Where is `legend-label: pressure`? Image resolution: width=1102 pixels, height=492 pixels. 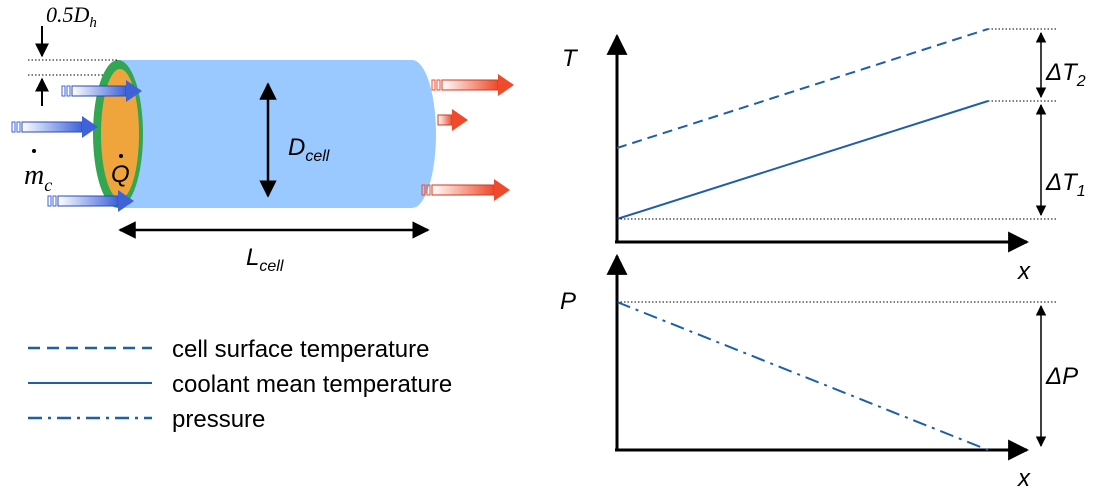
legend-label: pressure is located at coordinates (218, 419).